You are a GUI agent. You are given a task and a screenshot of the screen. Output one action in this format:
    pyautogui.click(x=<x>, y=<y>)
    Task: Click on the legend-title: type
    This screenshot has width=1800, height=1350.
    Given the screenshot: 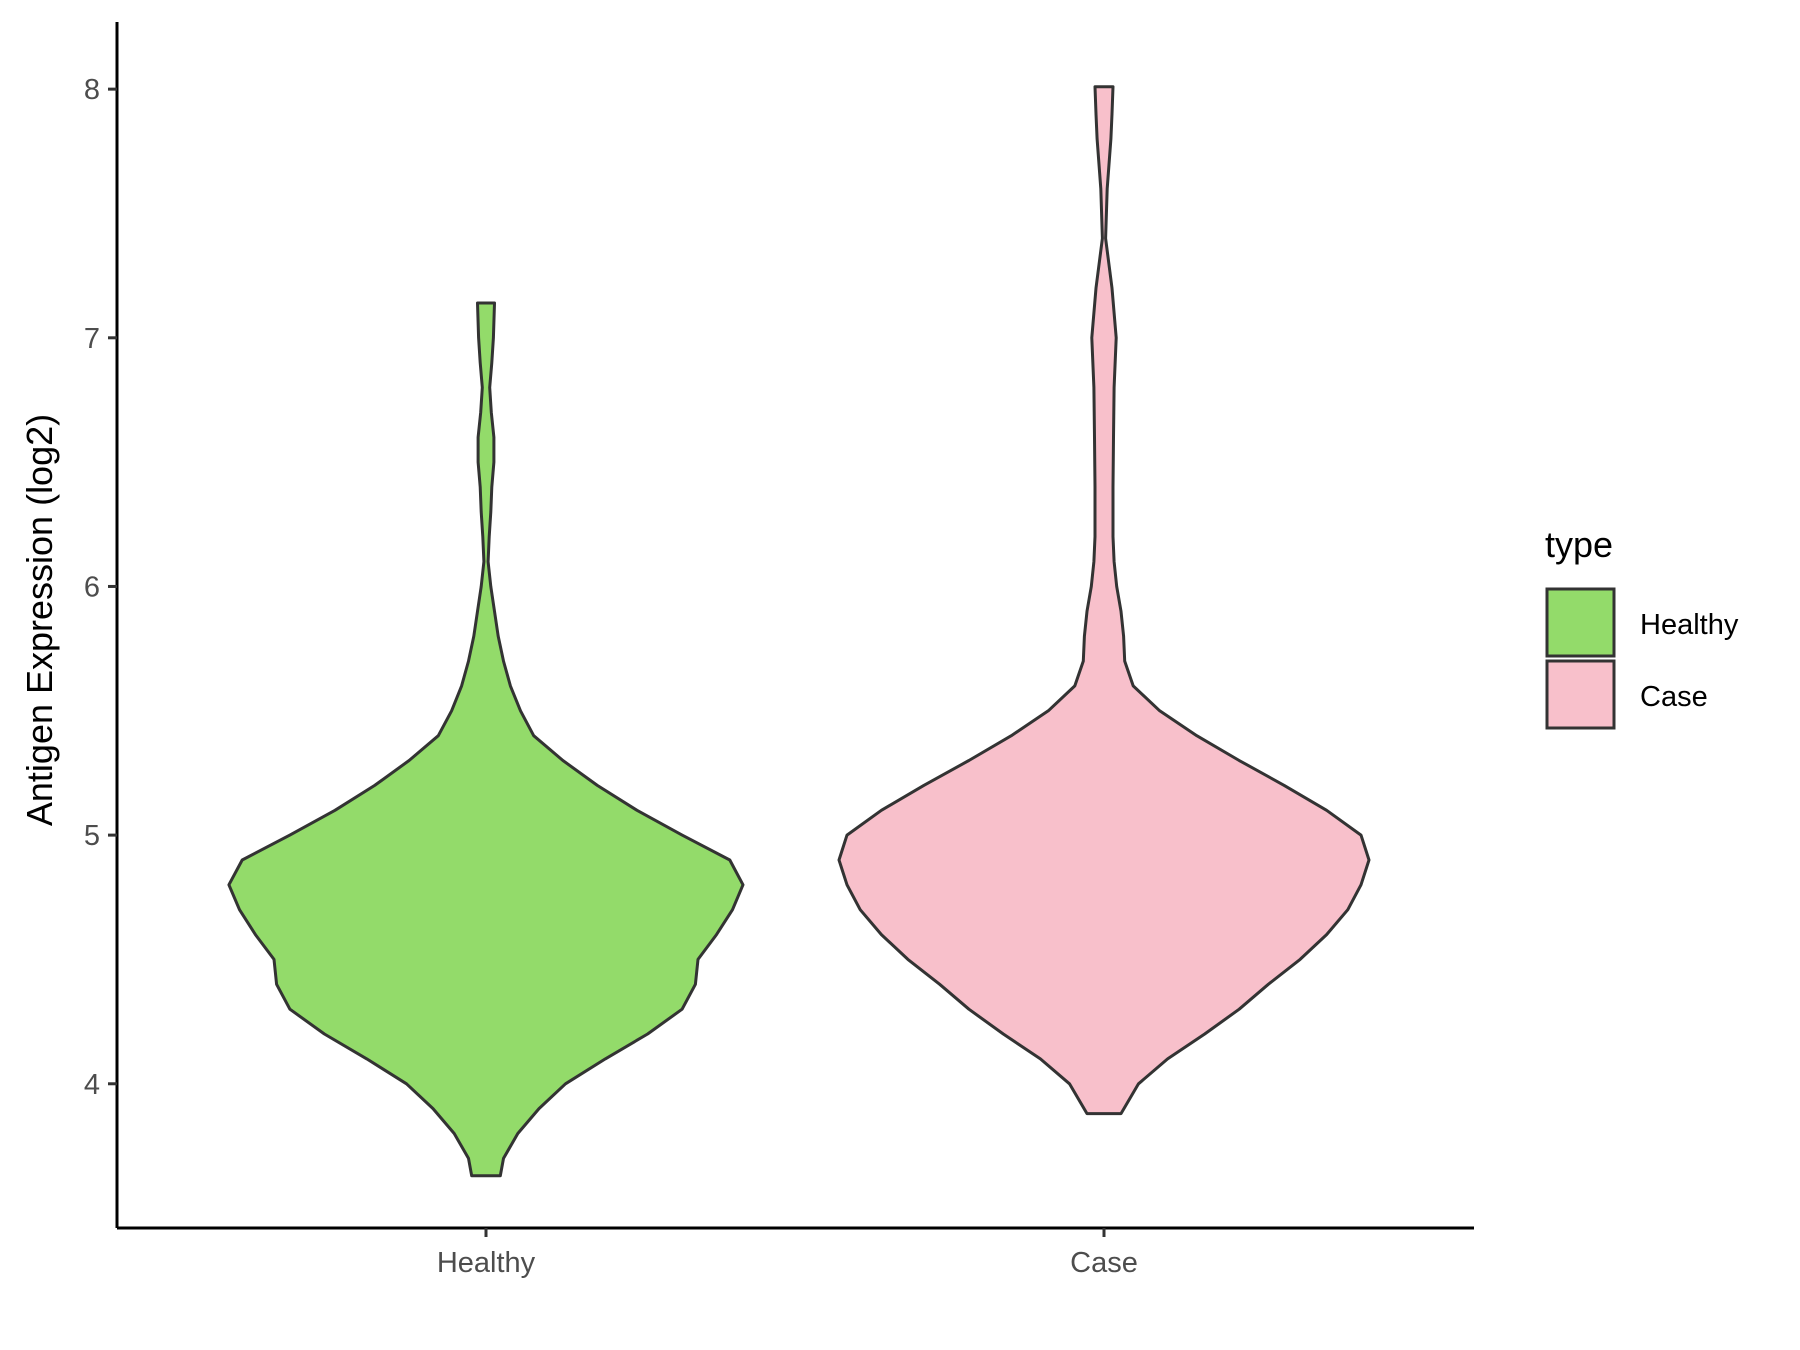 What is the action you would take?
    pyautogui.click(x=1579, y=544)
    